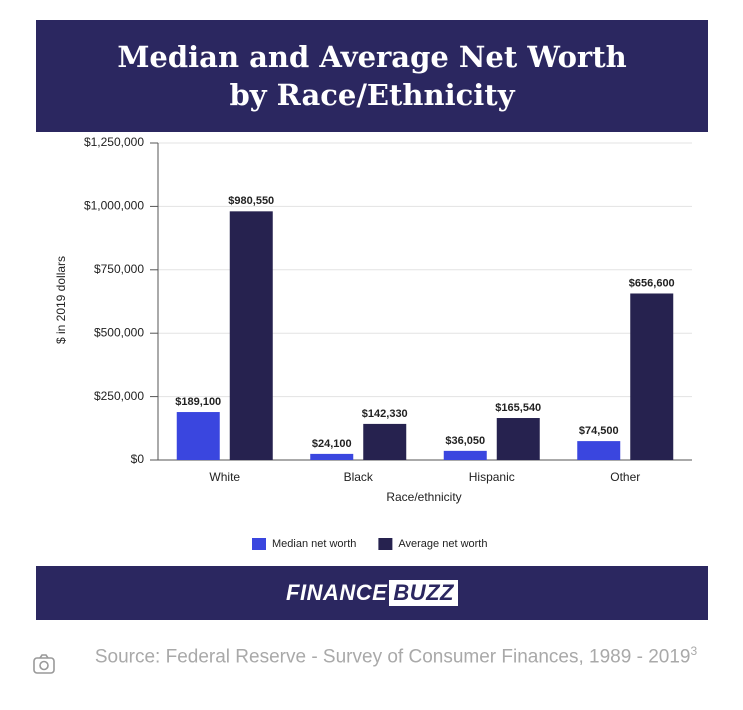 The height and width of the screenshot is (710, 743). Describe the element at coordinates (465, 441) in the screenshot. I see `value-label: $36,050` at that location.